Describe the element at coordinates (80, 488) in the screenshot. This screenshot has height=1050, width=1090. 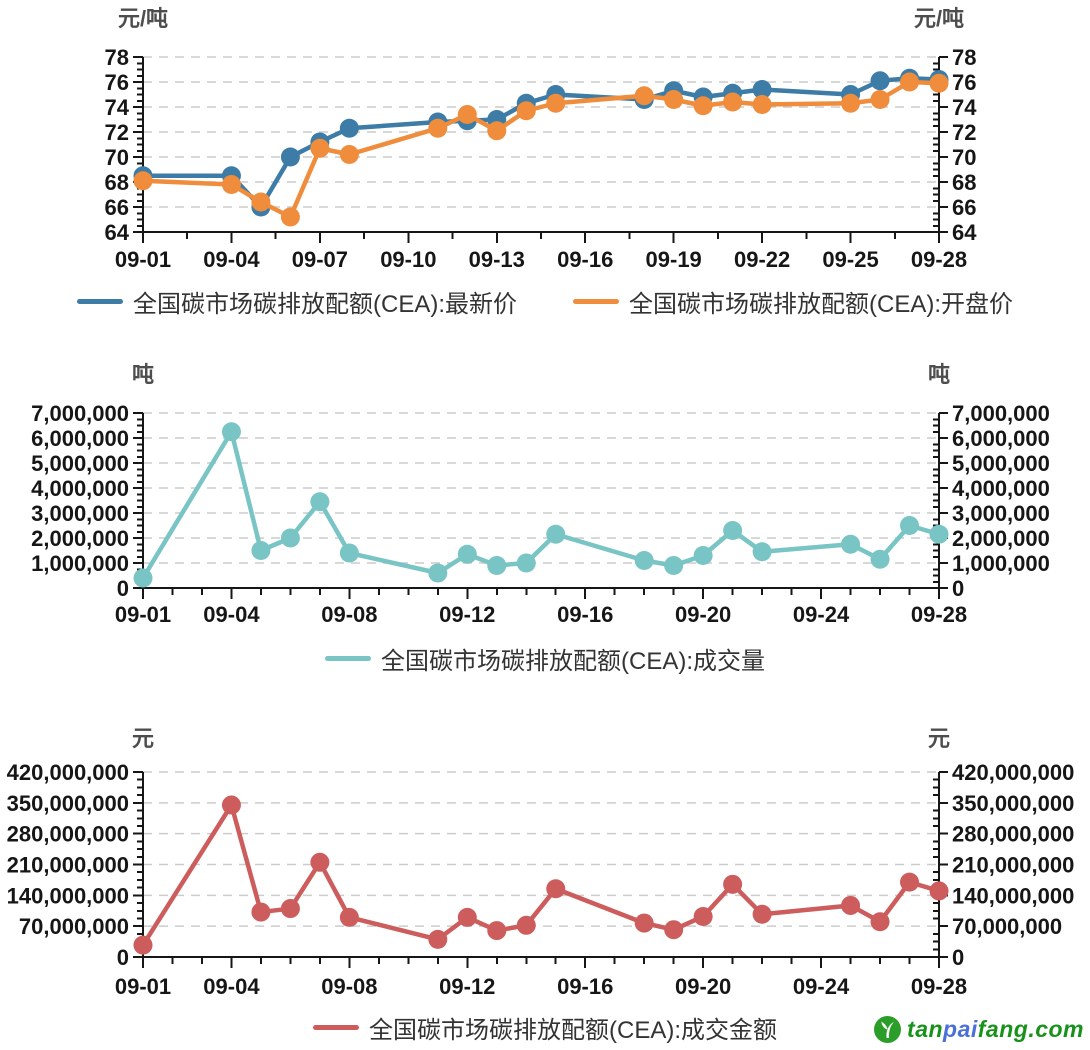
I see `y-tick-label-left: 4,000,000` at that location.